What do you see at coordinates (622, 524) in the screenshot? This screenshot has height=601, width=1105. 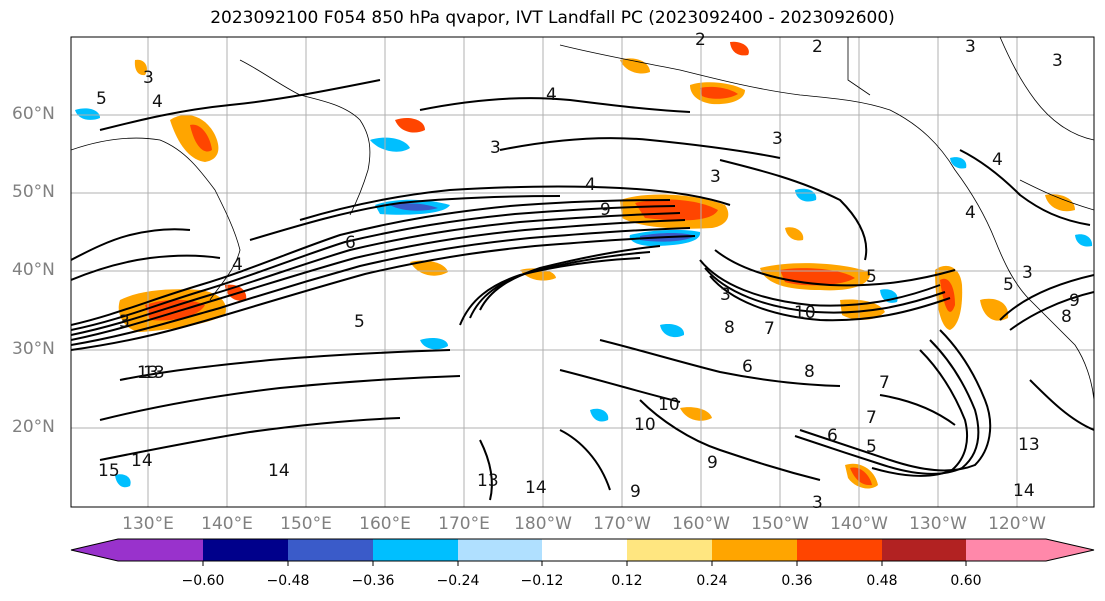 I see `lon-label: 170°W` at bounding box center [622, 524].